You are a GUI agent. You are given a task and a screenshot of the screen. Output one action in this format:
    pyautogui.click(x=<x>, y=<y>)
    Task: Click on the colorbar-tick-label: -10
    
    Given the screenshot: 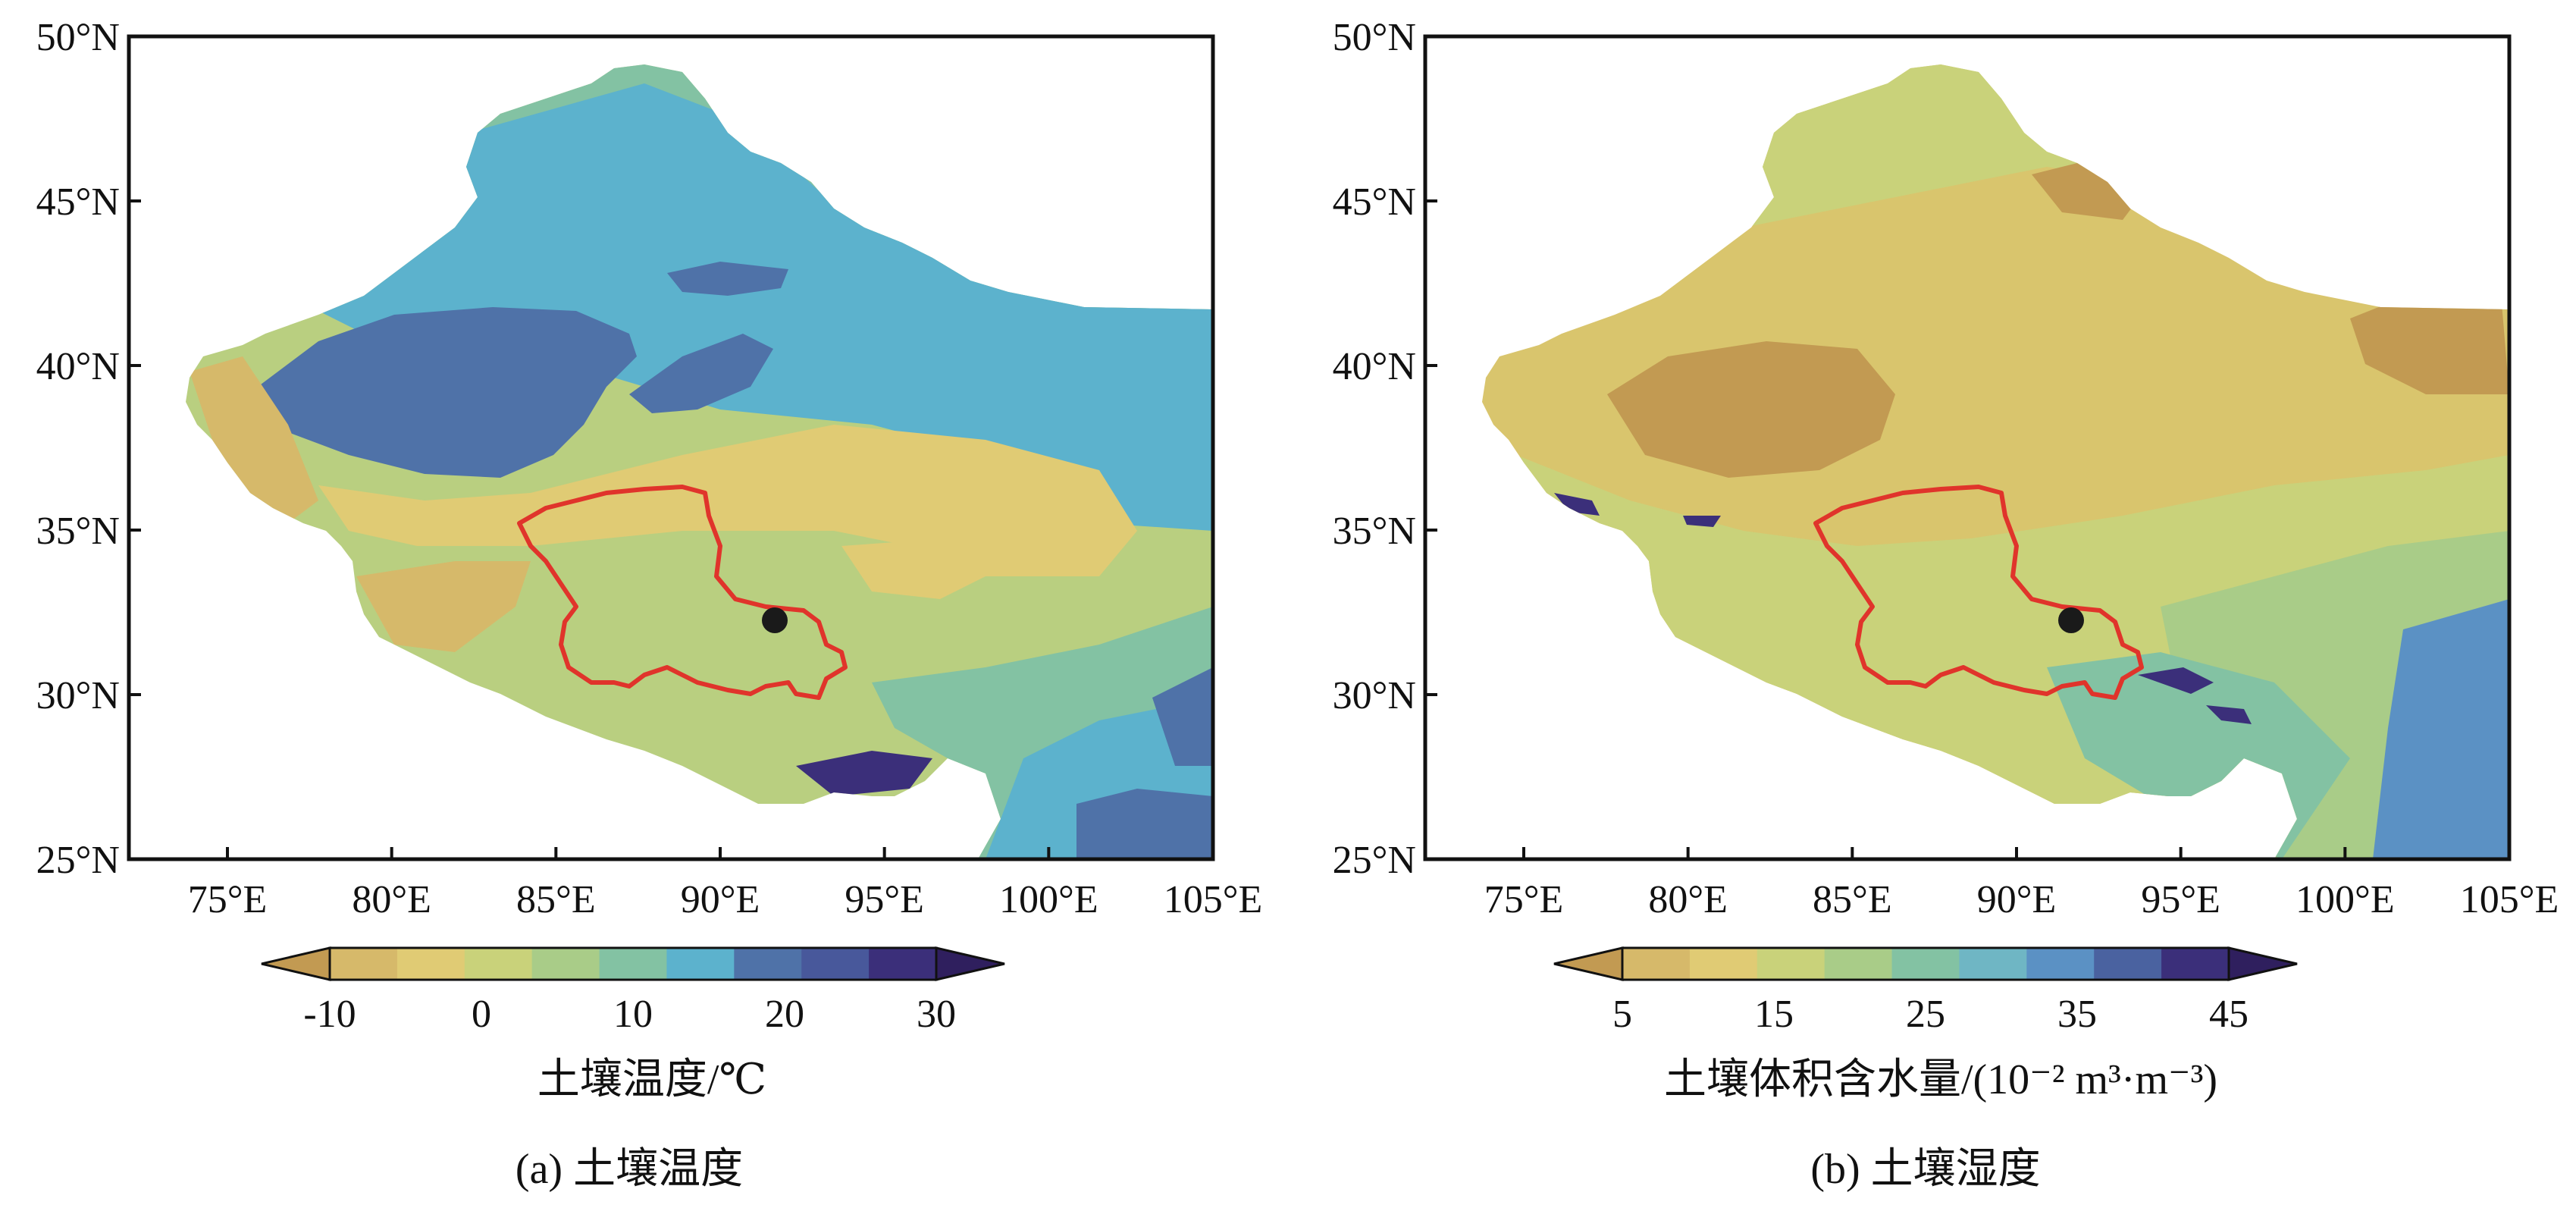 What is the action you would take?
    pyautogui.click(x=329, y=1014)
    